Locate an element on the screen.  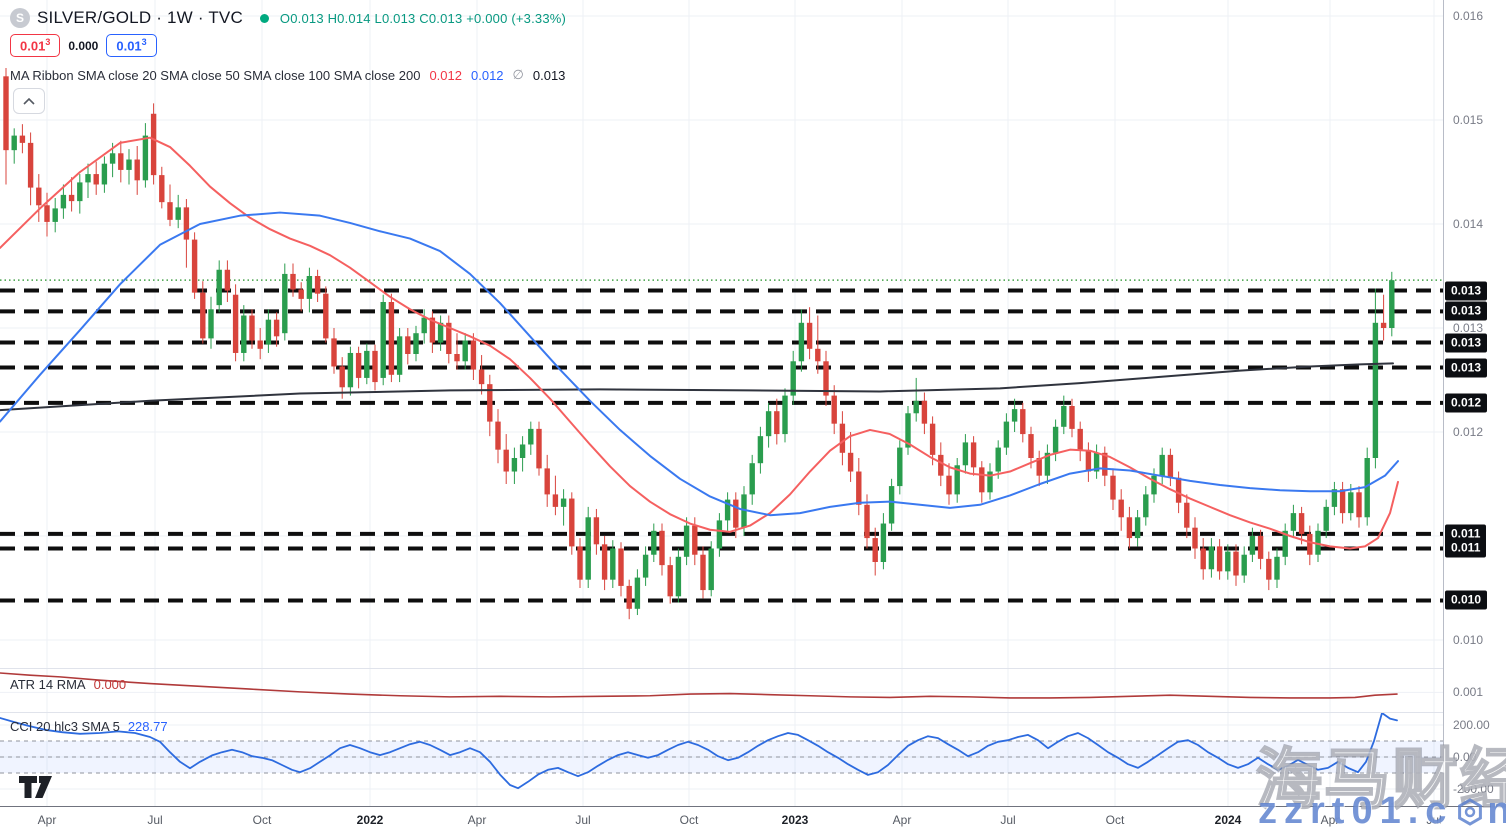
quote-row: 0.013 0.000 0.013 is located at coordinates (83, 46).